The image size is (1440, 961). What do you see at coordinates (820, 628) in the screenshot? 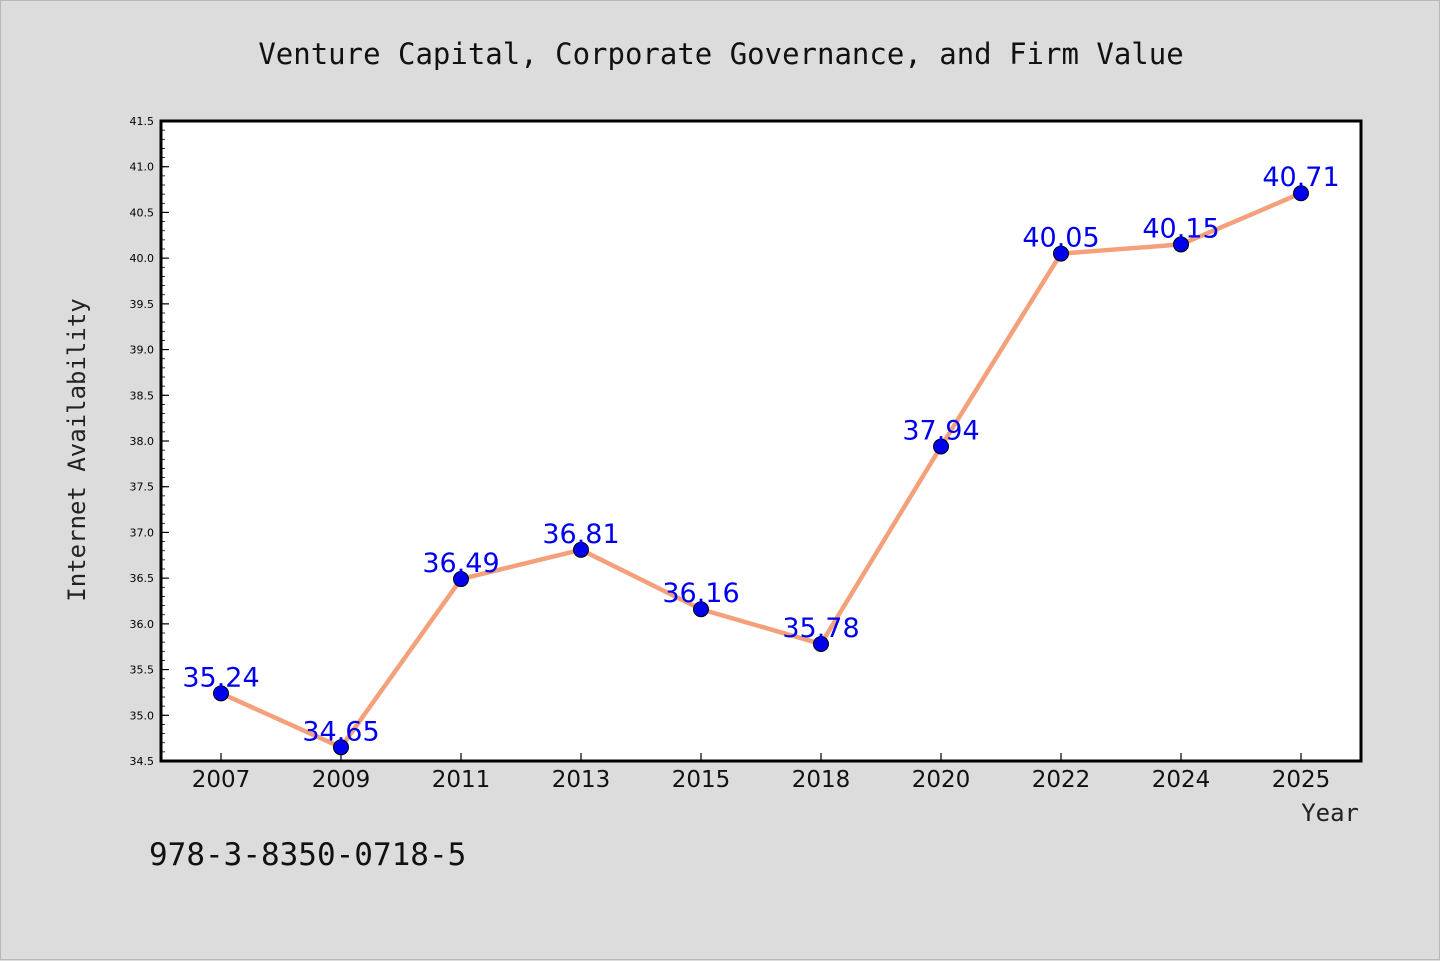
I see `data-label: 35.78` at bounding box center [820, 628].